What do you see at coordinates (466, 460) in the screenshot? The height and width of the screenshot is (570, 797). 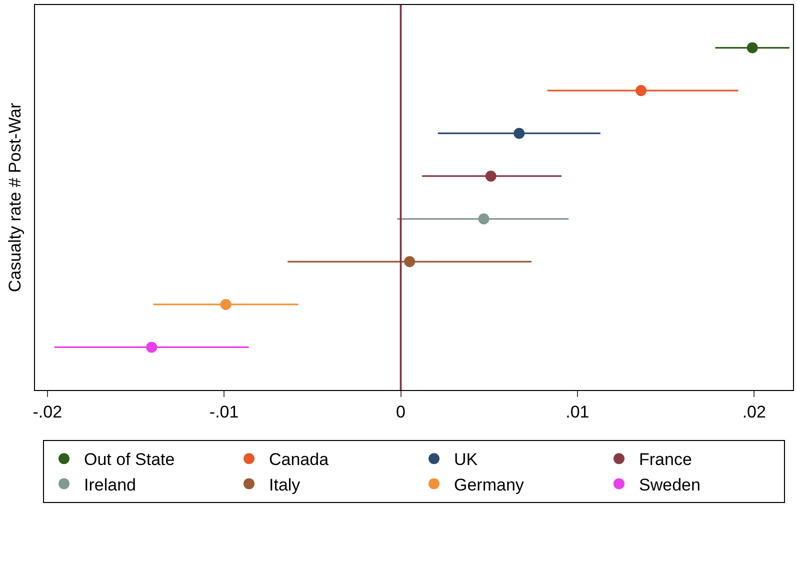 I see `legend-label: UK` at bounding box center [466, 460].